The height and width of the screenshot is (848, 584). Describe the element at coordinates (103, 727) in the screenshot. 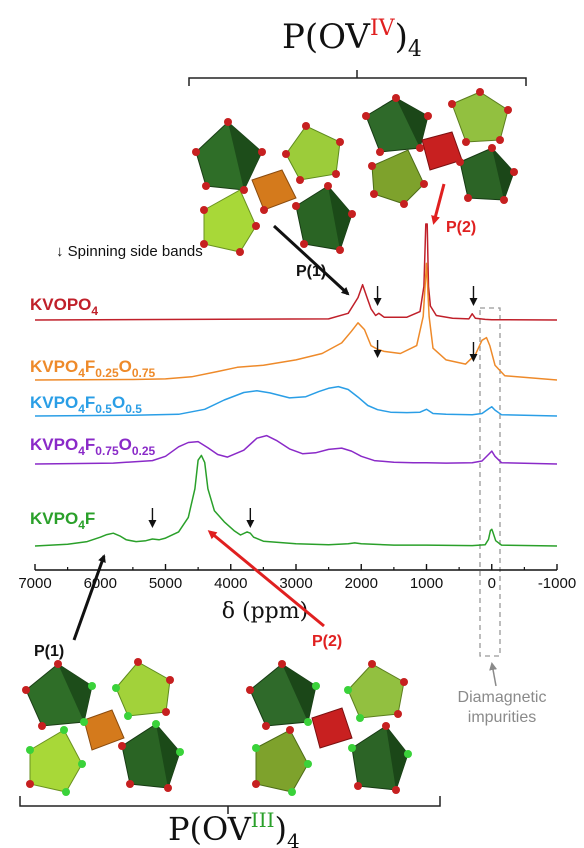

I see `polyhedra-bottom-left` at that location.